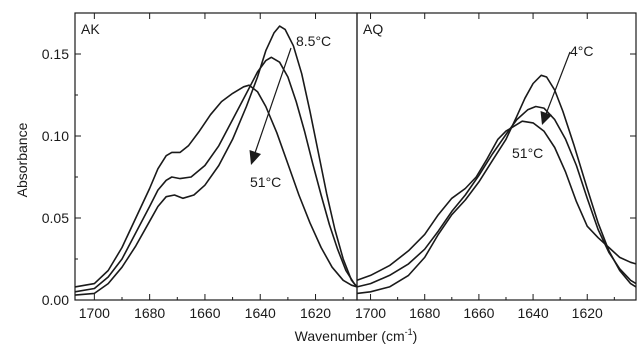  I want to click on panel-ak-x-tick-label-1640: 1640, so click(260, 313).